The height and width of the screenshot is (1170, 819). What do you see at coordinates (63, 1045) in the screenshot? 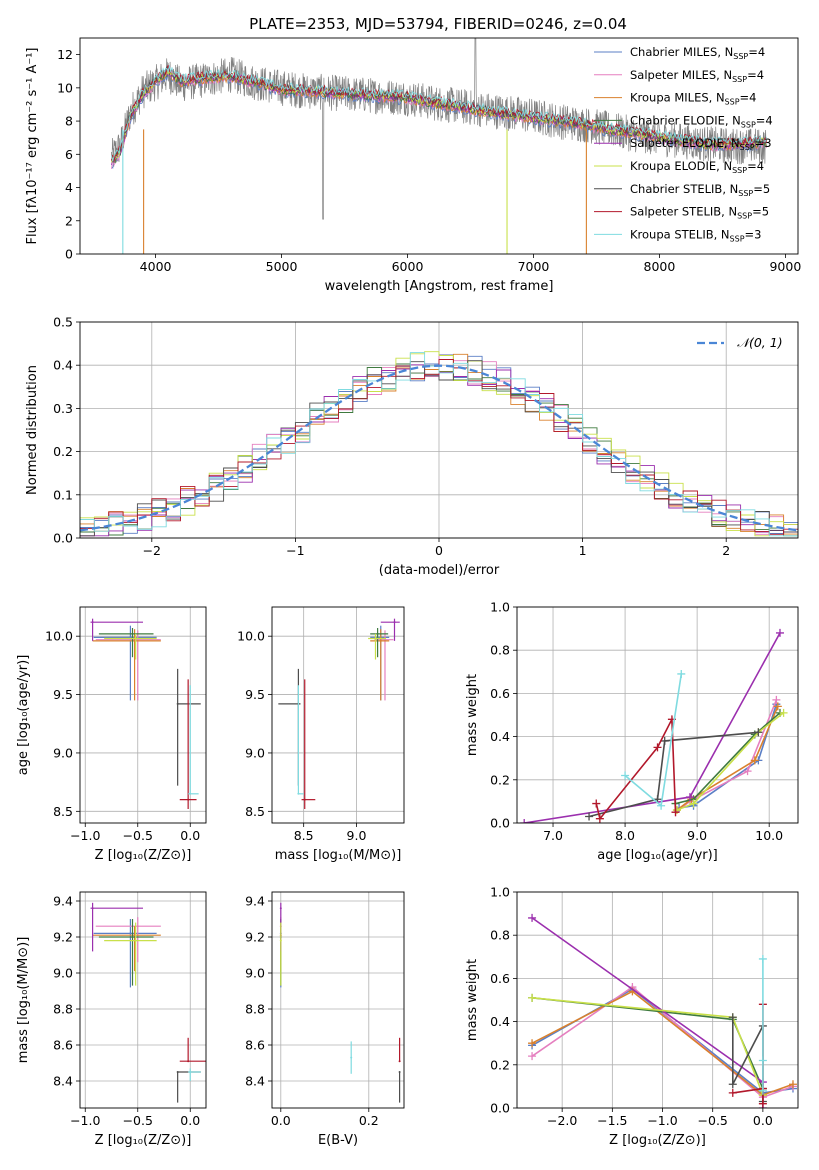
I see `y-tick-label: 8.6` at bounding box center [63, 1045].